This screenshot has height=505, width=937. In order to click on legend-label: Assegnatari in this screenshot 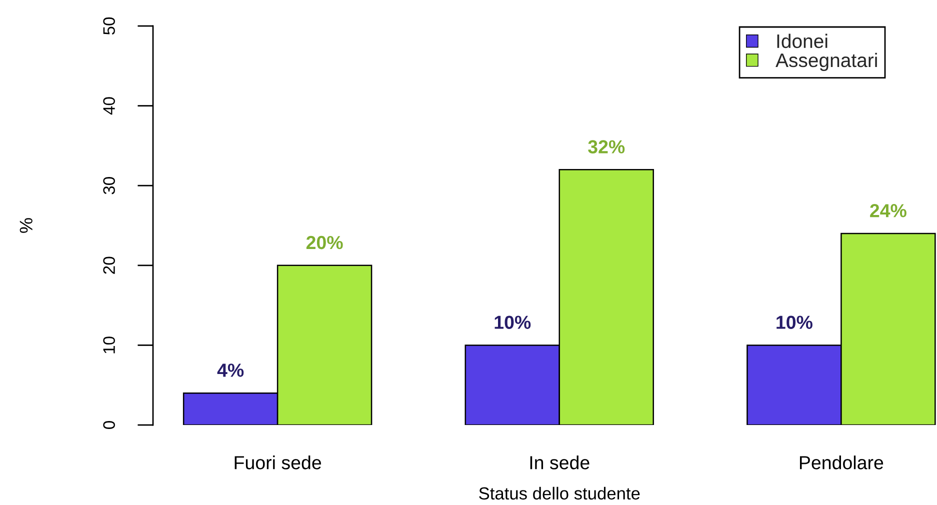, I will do `click(826, 62)`.